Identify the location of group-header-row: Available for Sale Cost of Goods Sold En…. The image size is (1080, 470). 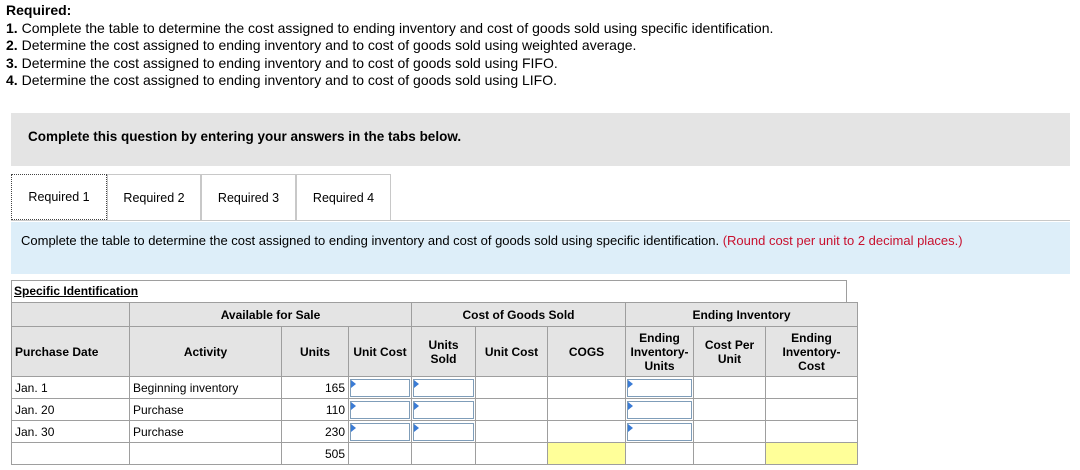
(434, 314).